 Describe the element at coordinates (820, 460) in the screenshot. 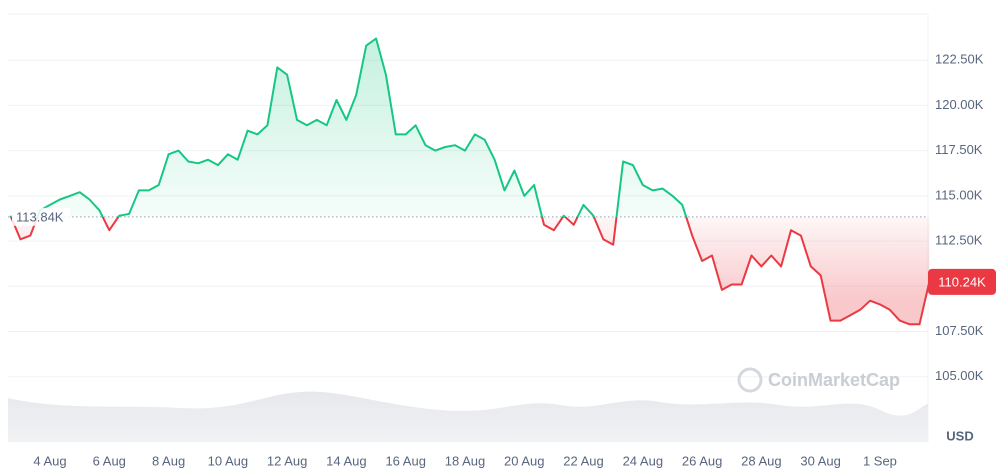

I see `x-tick-label: 30 Aug` at that location.